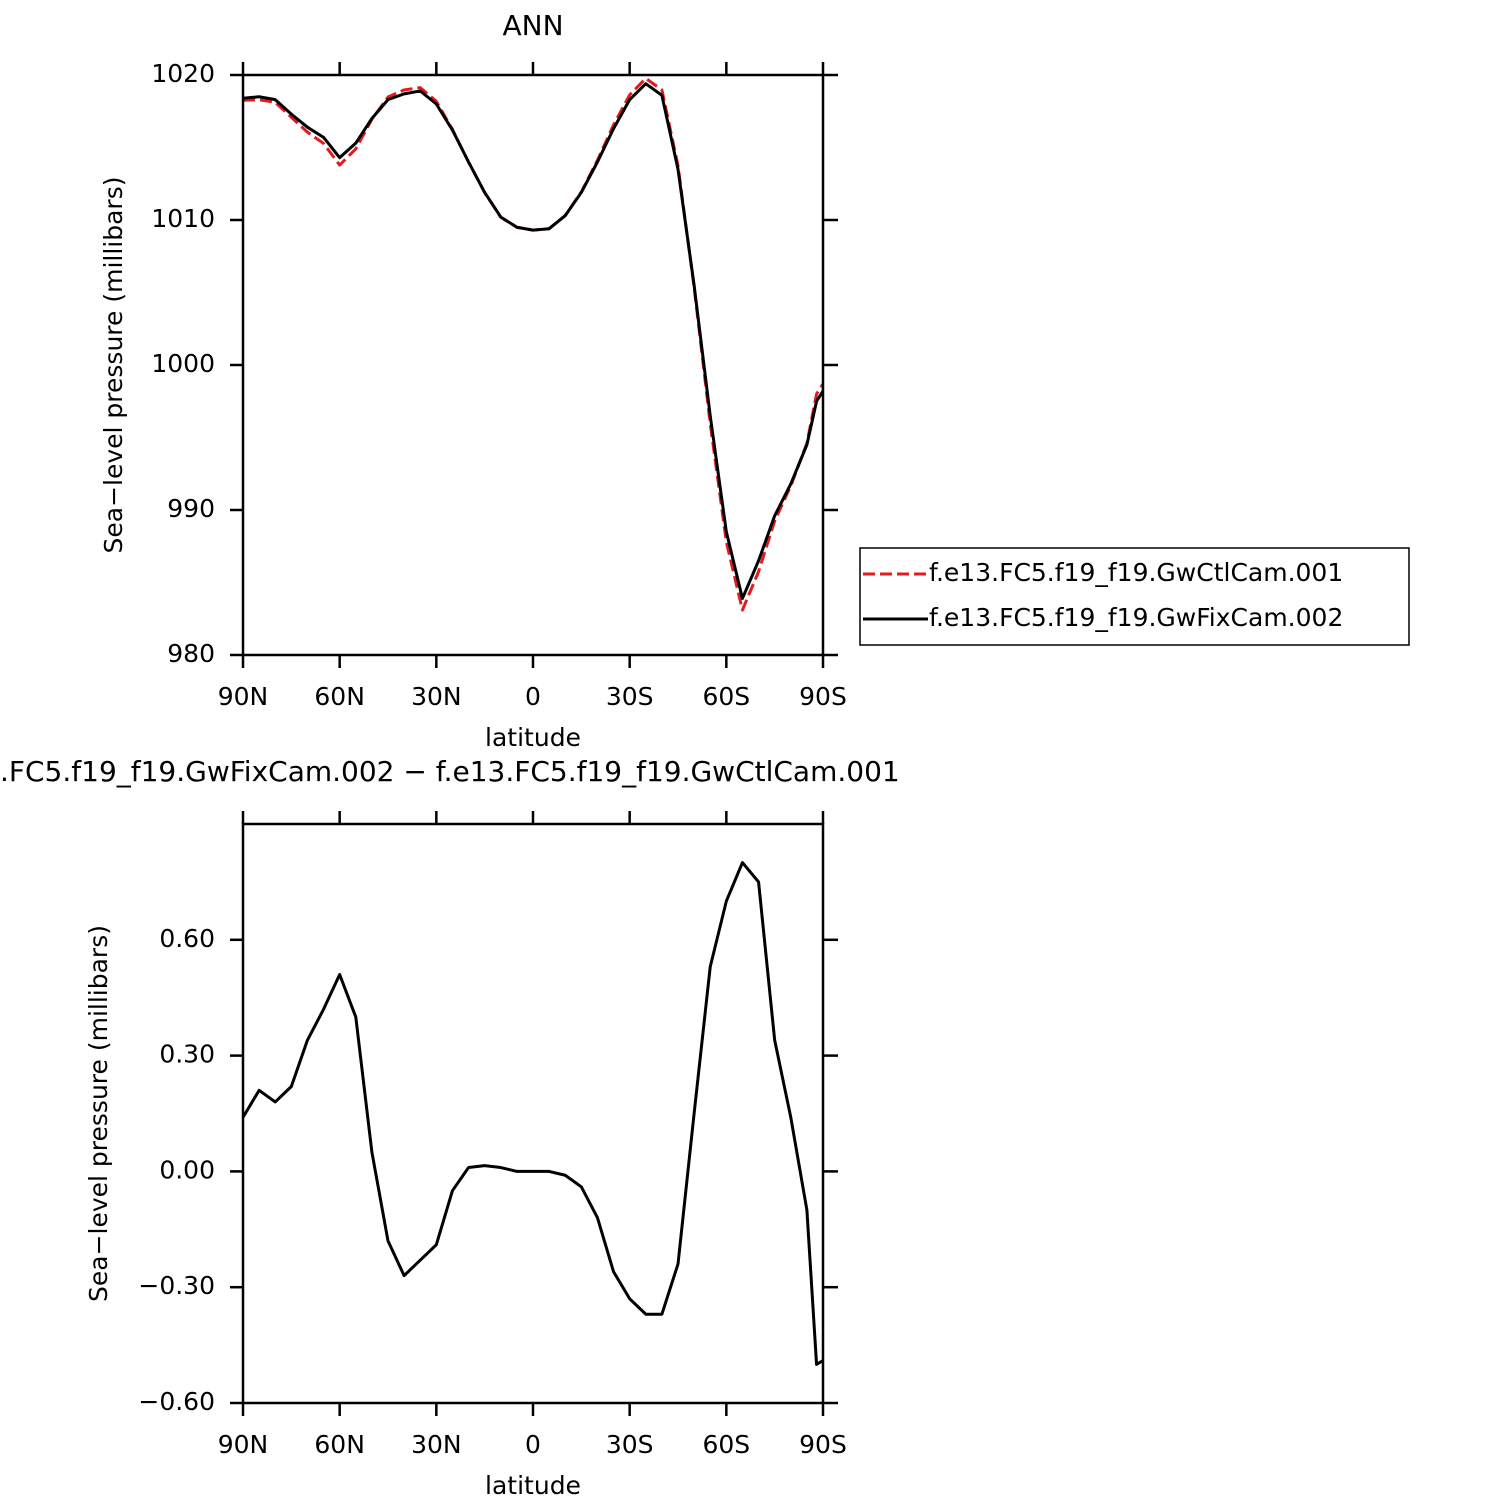 The width and height of the screenshot is (1510, 1512). I want to click on y-tick-label: 0.00, so click(187, 1169).